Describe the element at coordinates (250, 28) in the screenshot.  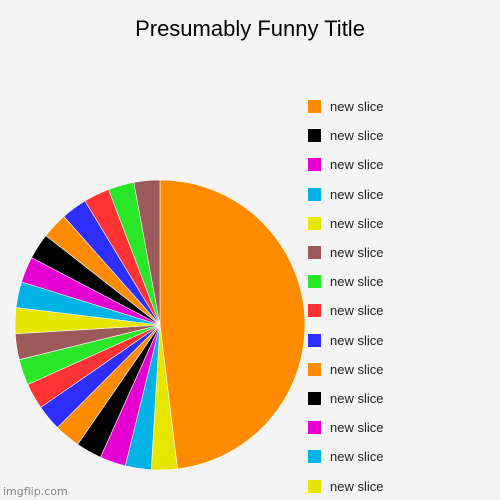
I see `chart-title: Presumably Funny Title` at that location.